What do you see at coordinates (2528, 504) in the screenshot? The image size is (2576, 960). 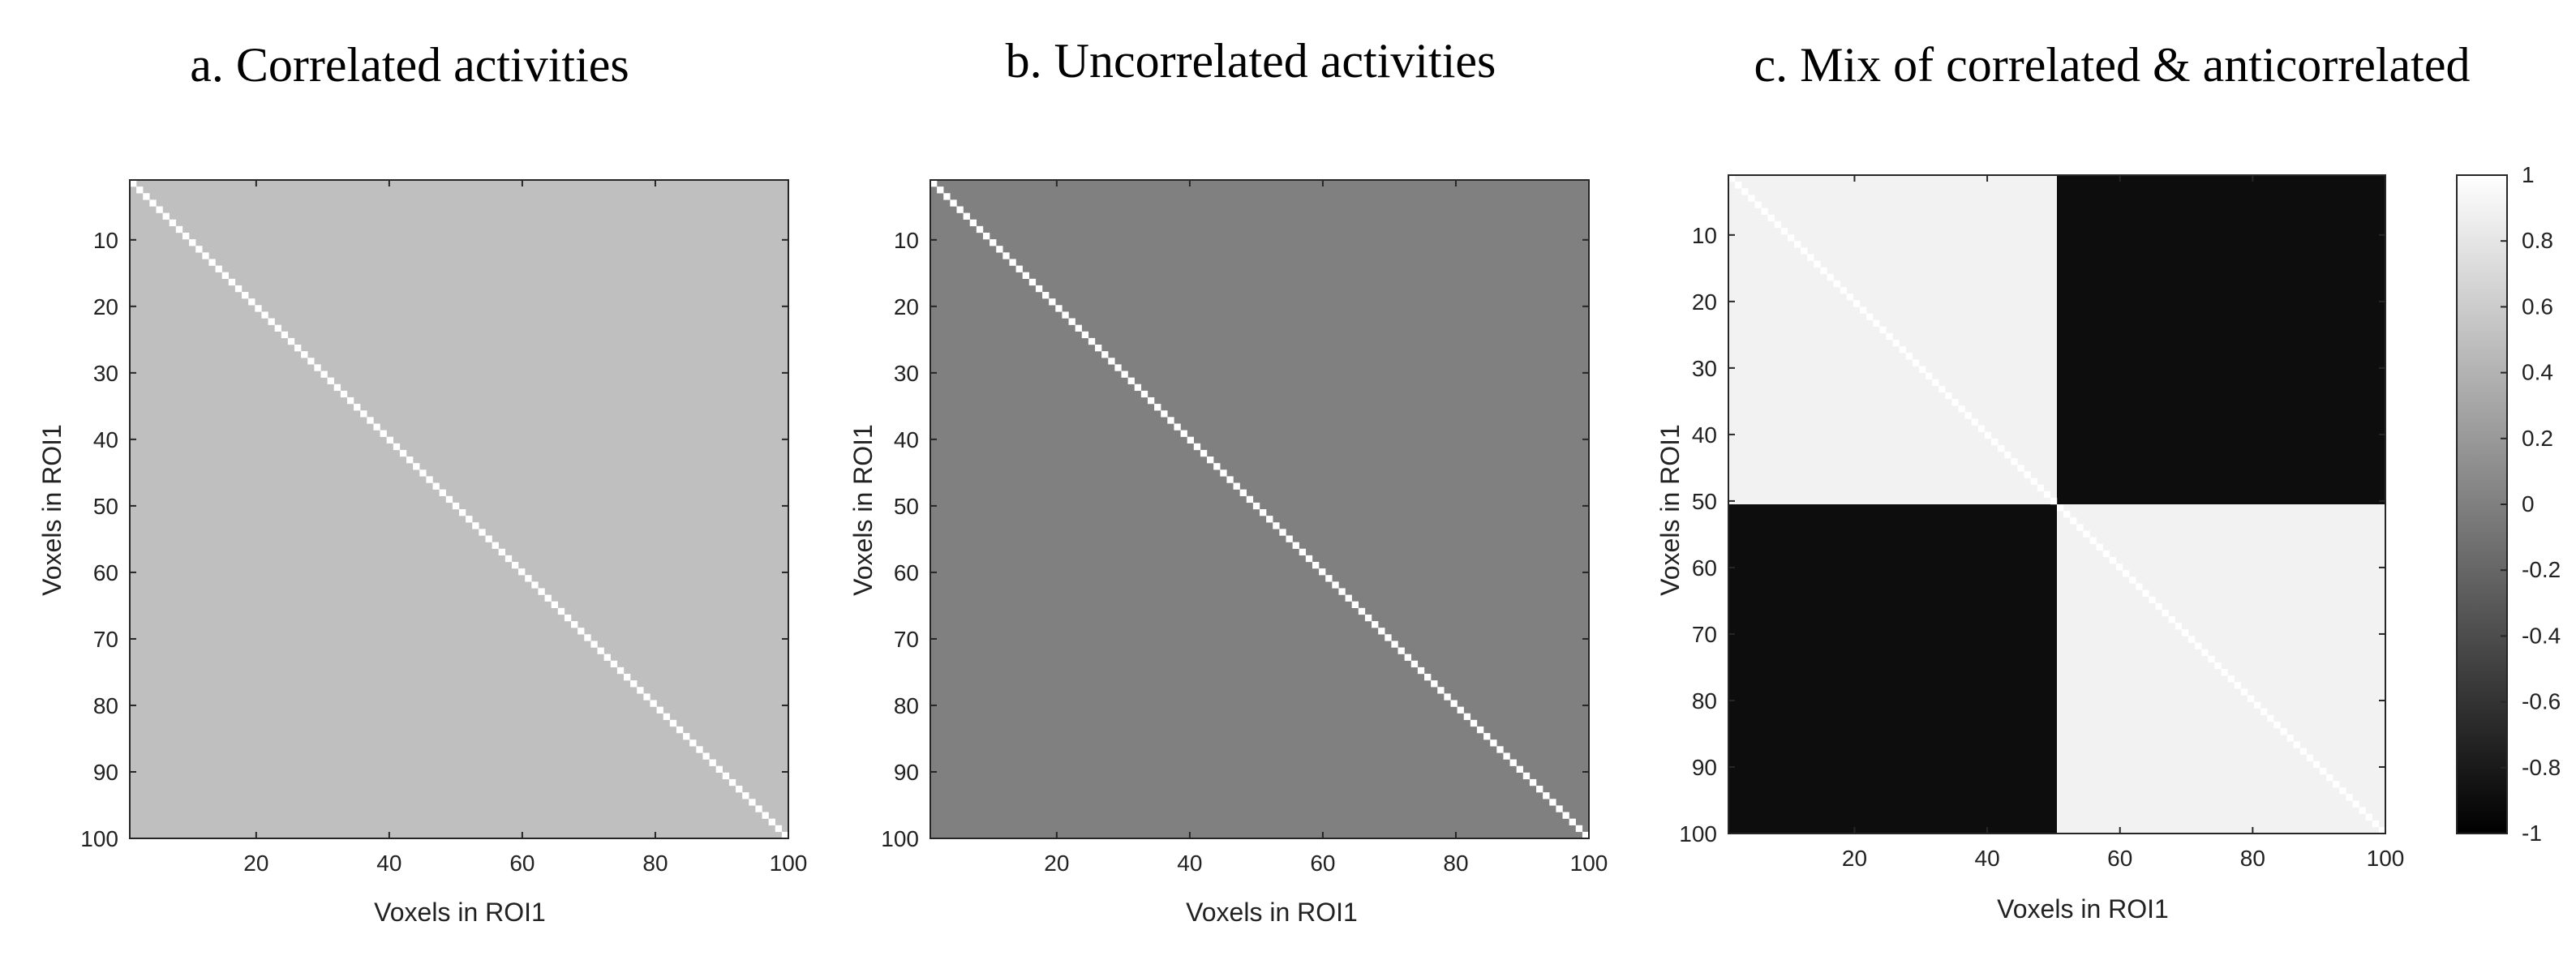 I see `colorbar-tick-label: 0` at bounding box center [2528, 504].